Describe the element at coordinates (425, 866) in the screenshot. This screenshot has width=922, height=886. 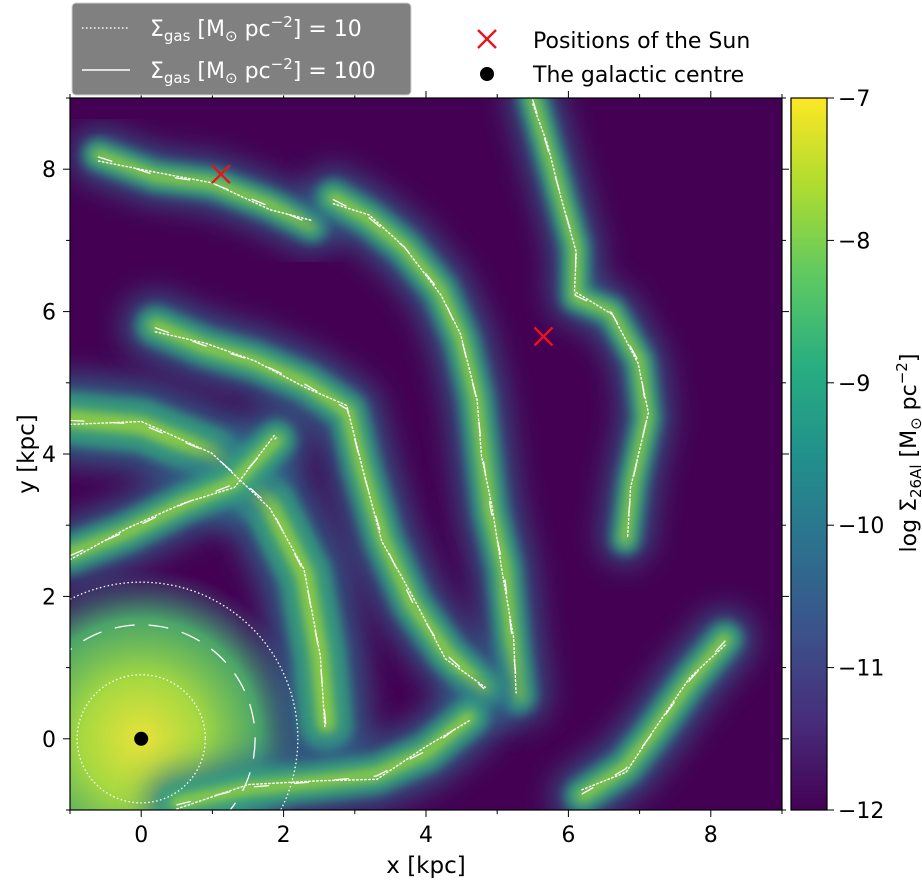
I see `x-axis-label: x [kpc]` at that location.